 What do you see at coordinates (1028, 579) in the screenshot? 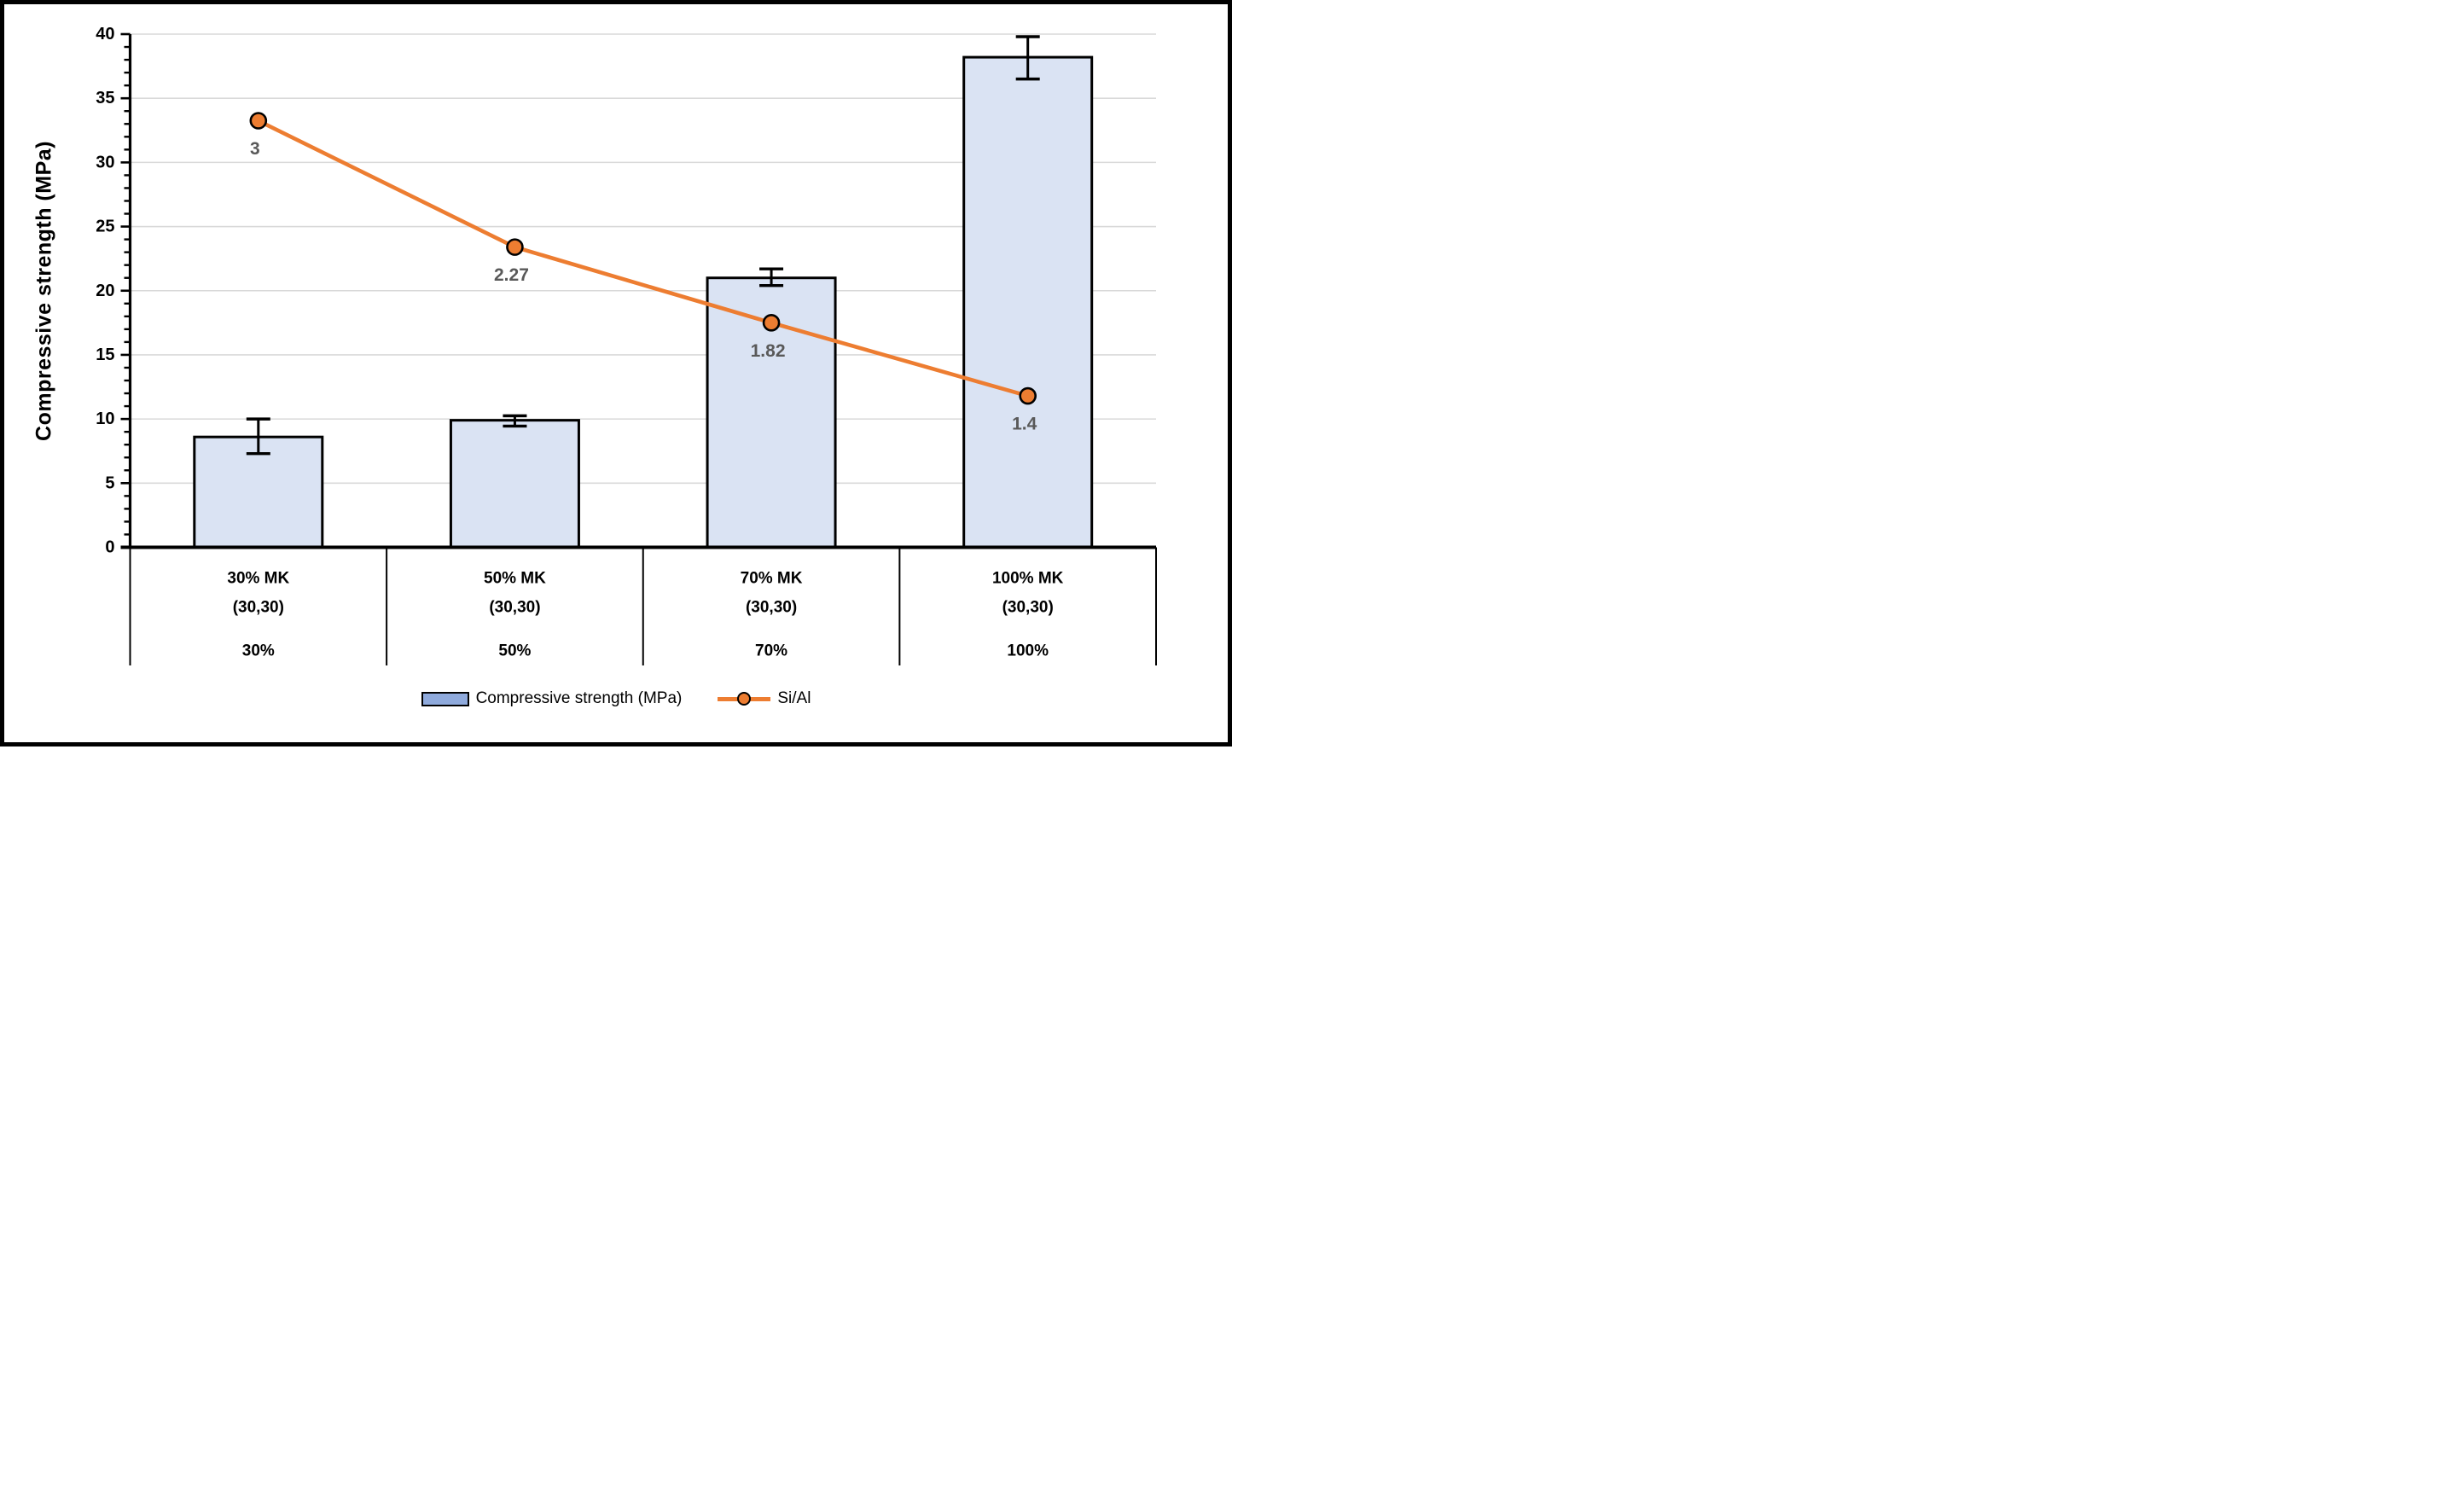
I see `category-label-line1: 100% MK` at bounding box center [1028, 579].